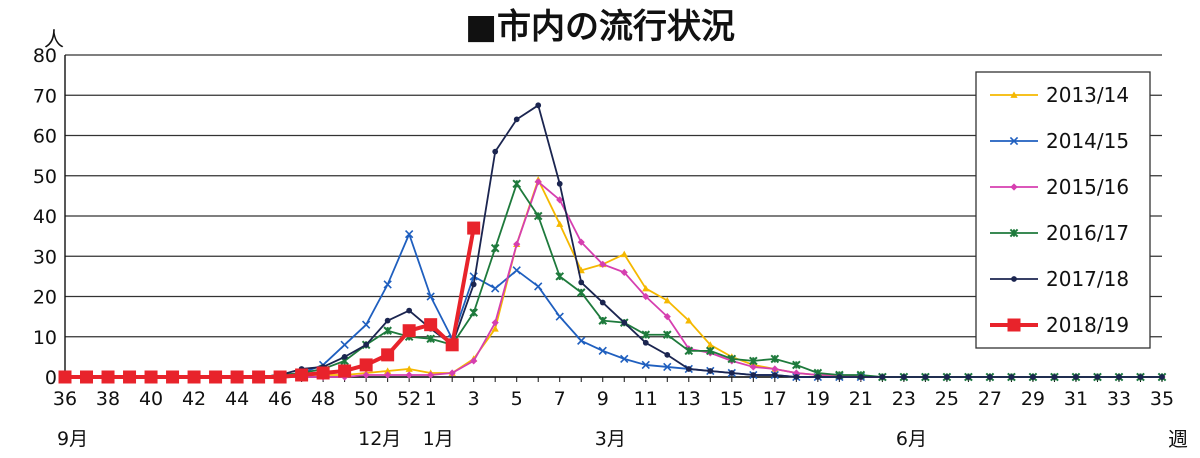  Describe the element at coordinates (492, 439) in the screenshot. I see `month-labels: 9月 12月 1月 3月 6月` at that location.